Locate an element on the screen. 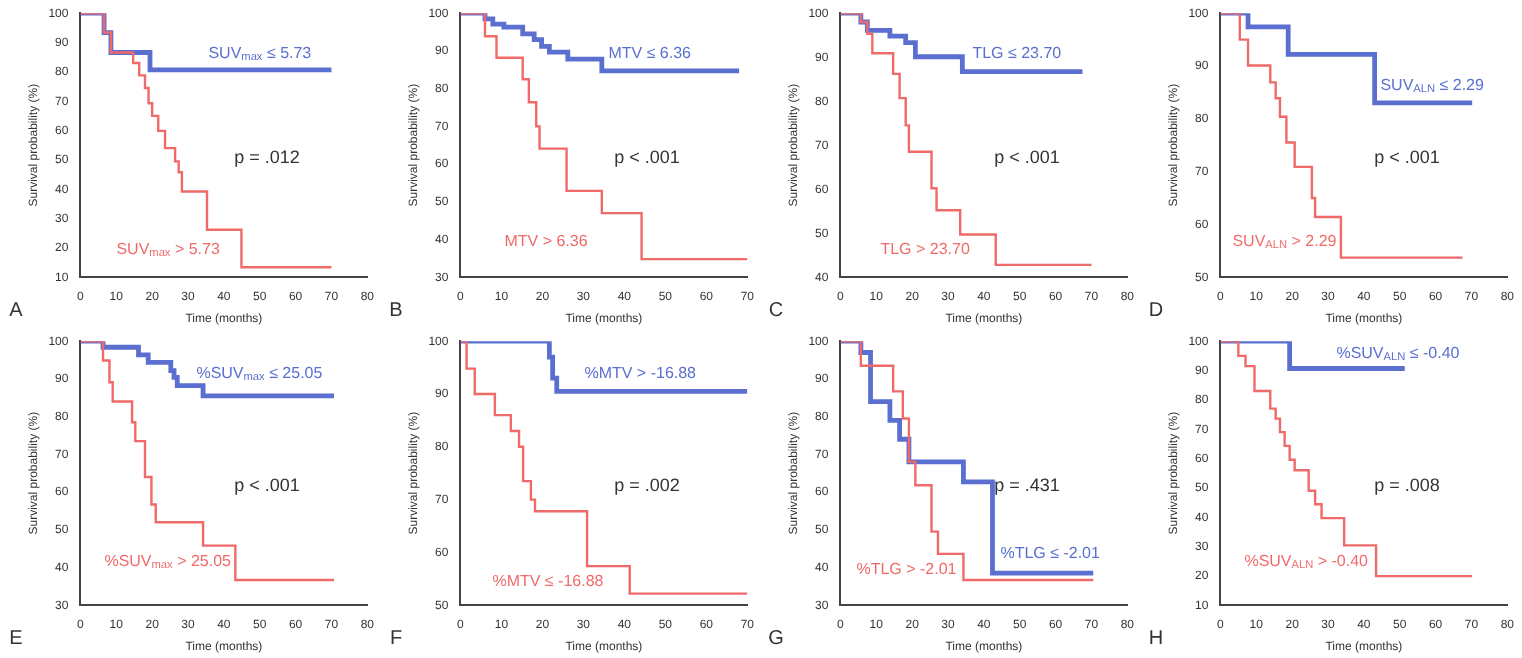 This screenshot has height=658, width=1522. annotation: p = .012 is located at coordinates (267, 157).